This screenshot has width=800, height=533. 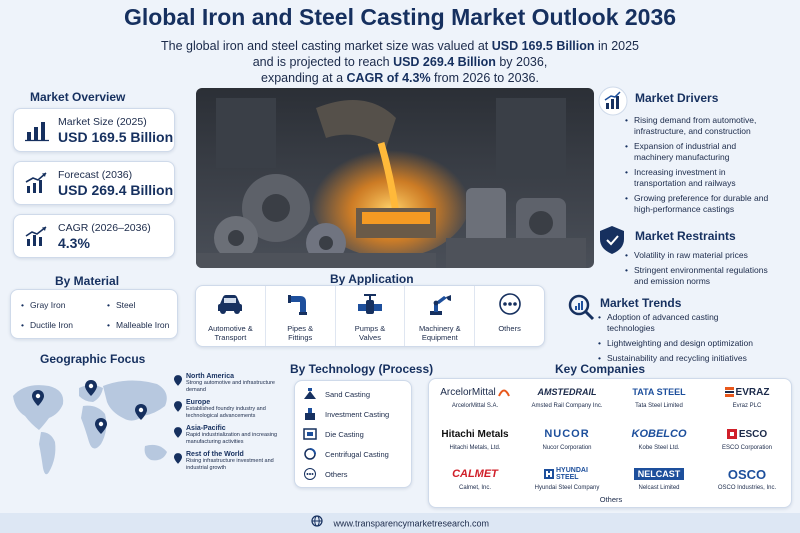 I want to click on sand-casting-icon, so click(x=310, y=394).